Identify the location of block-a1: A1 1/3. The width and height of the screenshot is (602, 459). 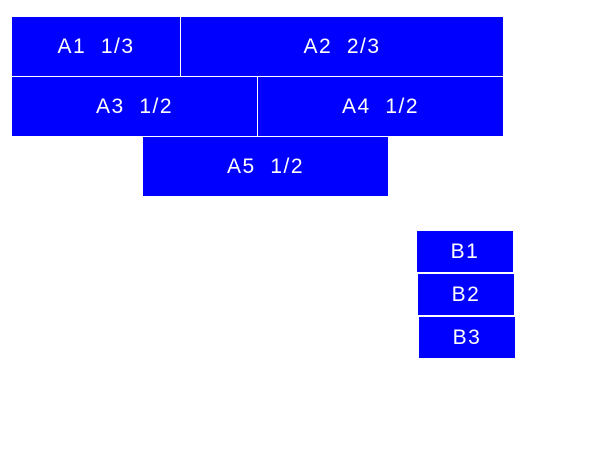
(96, 46).